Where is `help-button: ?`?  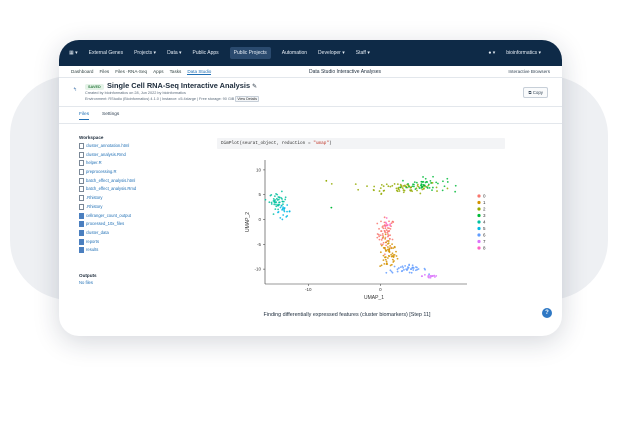 help-button: ? is located at coordinates (547, 313).